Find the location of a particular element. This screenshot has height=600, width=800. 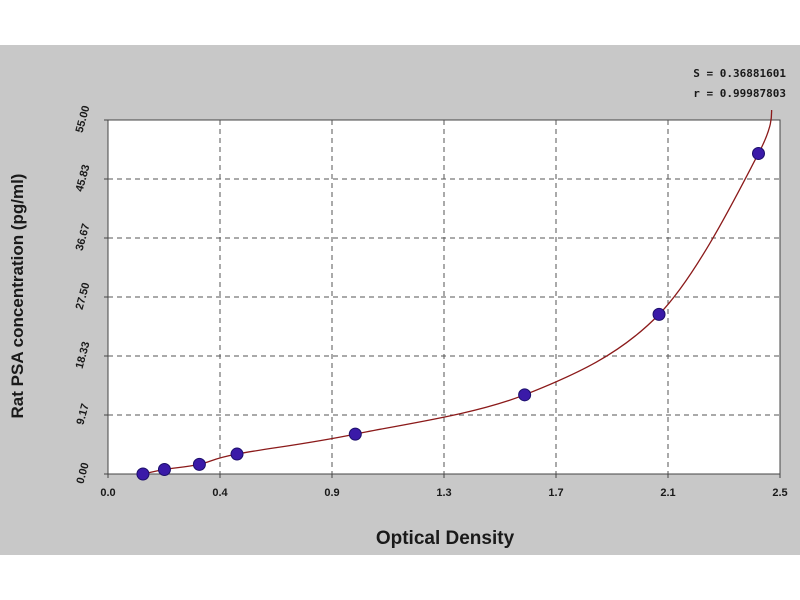

x-tick-label: 2.1 is located at coordinates (667, 493).